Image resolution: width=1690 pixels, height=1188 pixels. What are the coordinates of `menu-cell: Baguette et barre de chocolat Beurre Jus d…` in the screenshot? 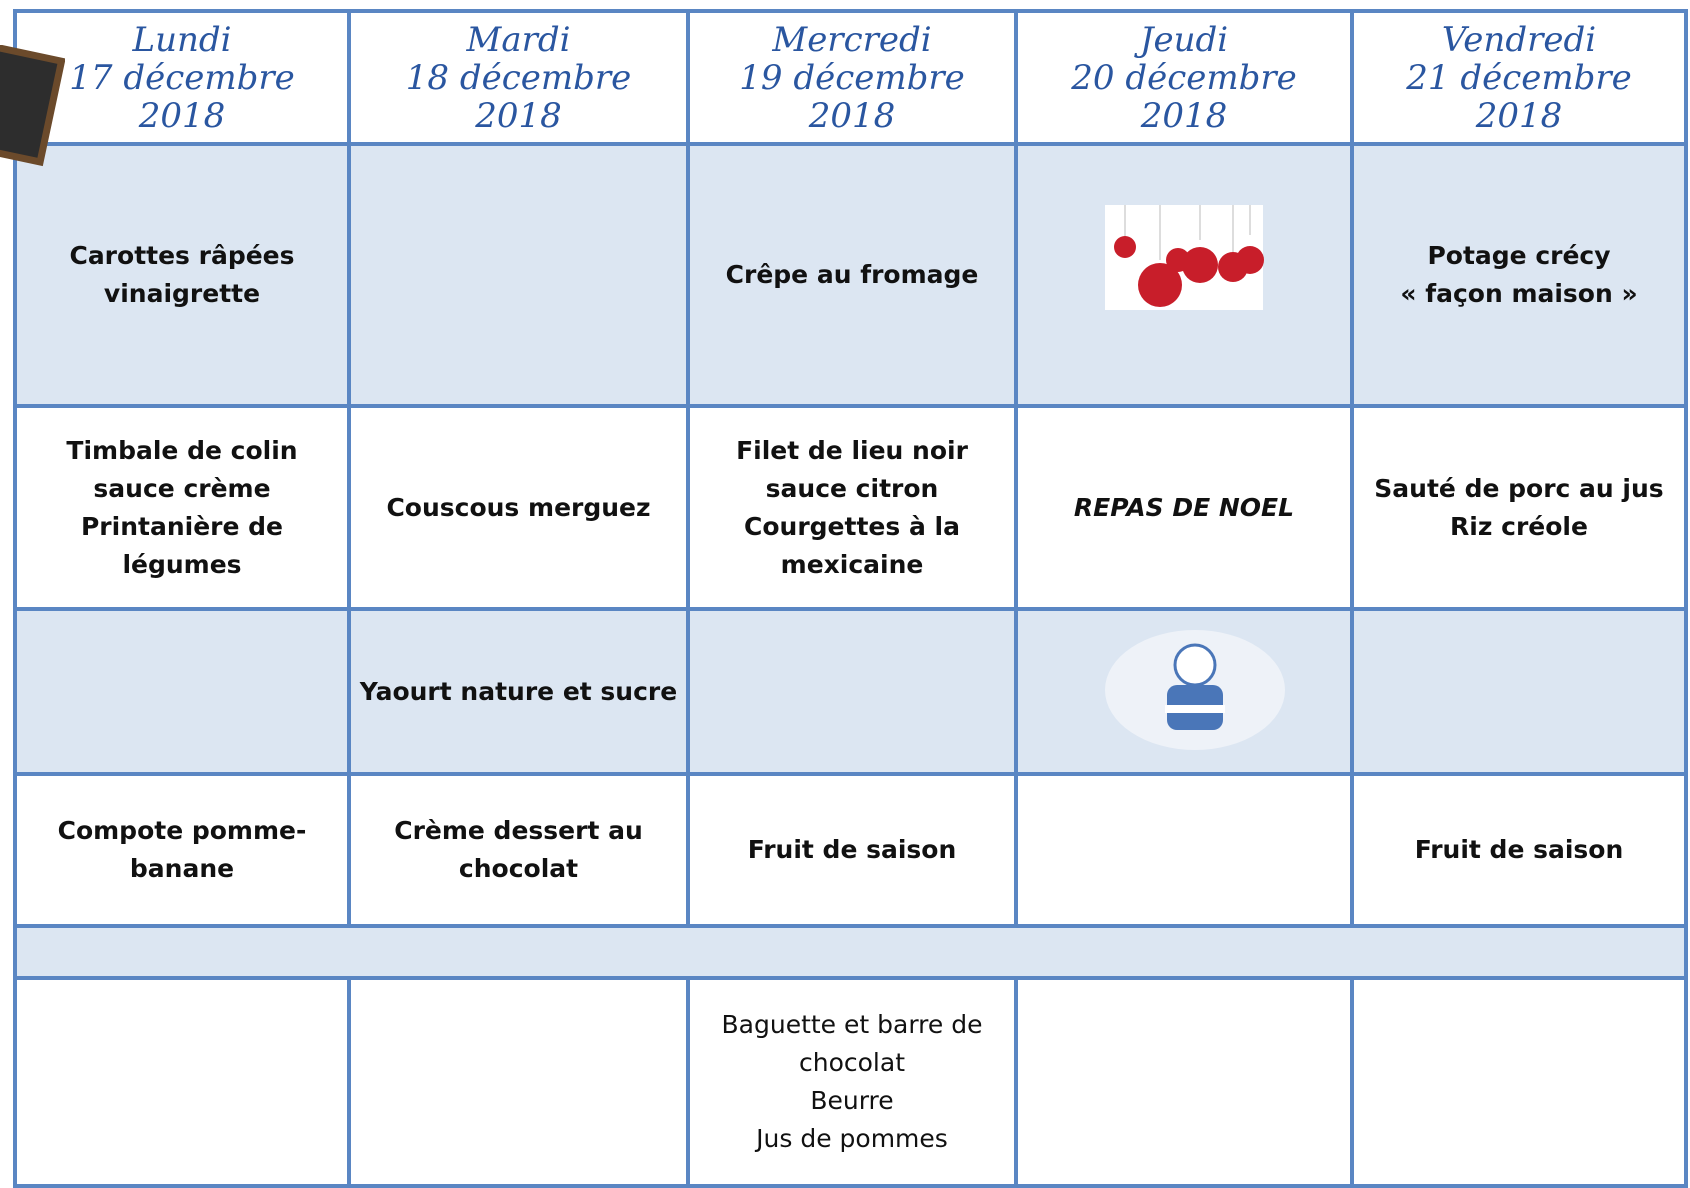 It's located at (852, 1082).